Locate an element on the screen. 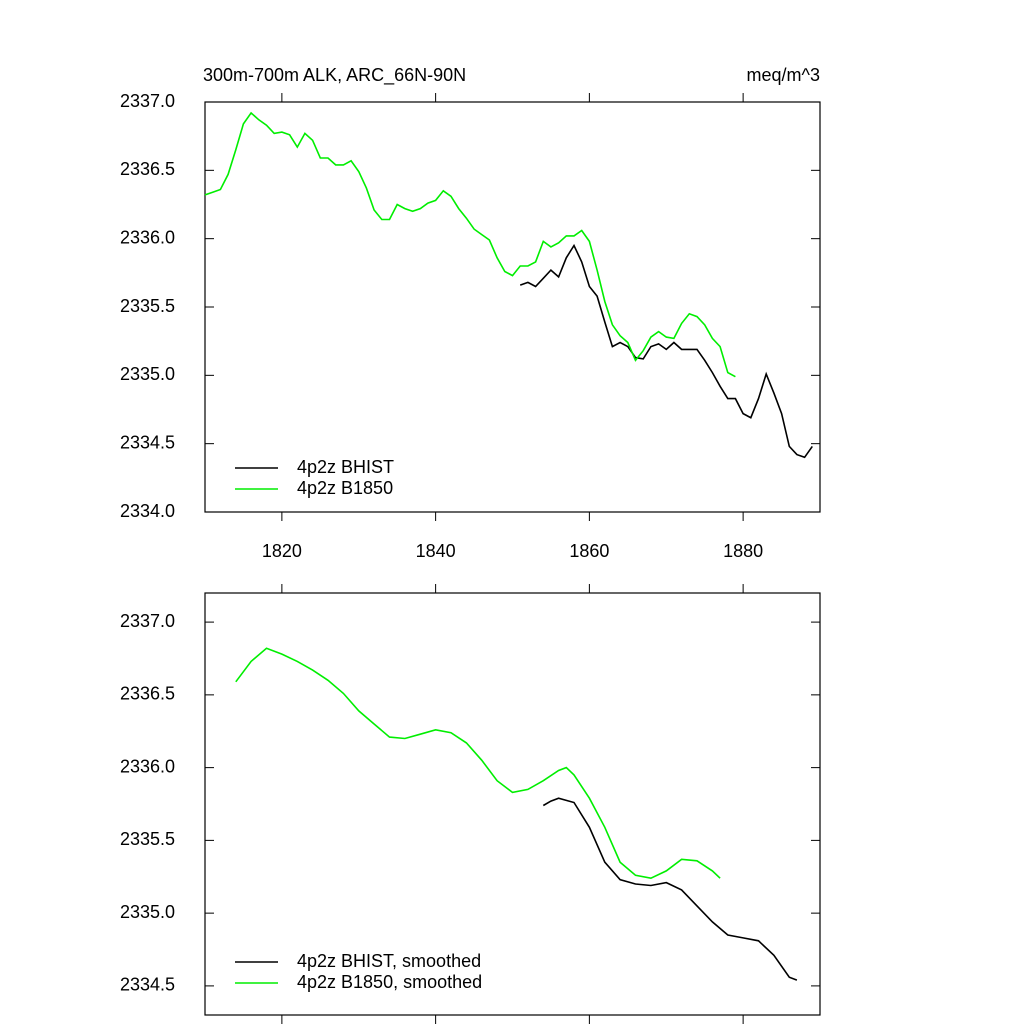 This screenshot has height=1024, width=1024. legend-label: 4p2z BHIST, smoothed is located at coordinates (389, 961).